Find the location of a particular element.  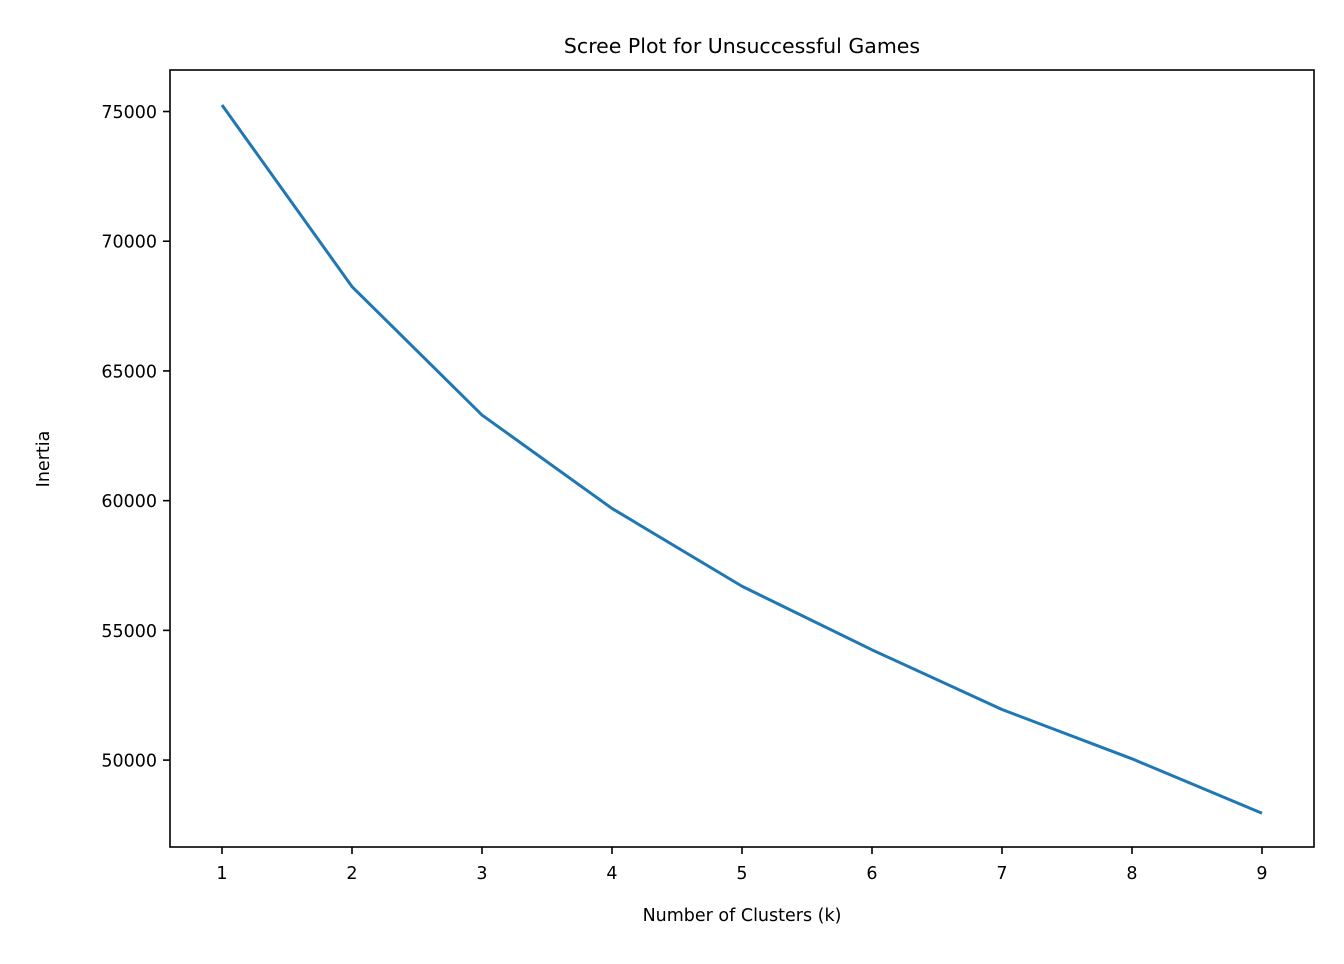

y-tick-label: 50000 is located at coordinates (129, 762).